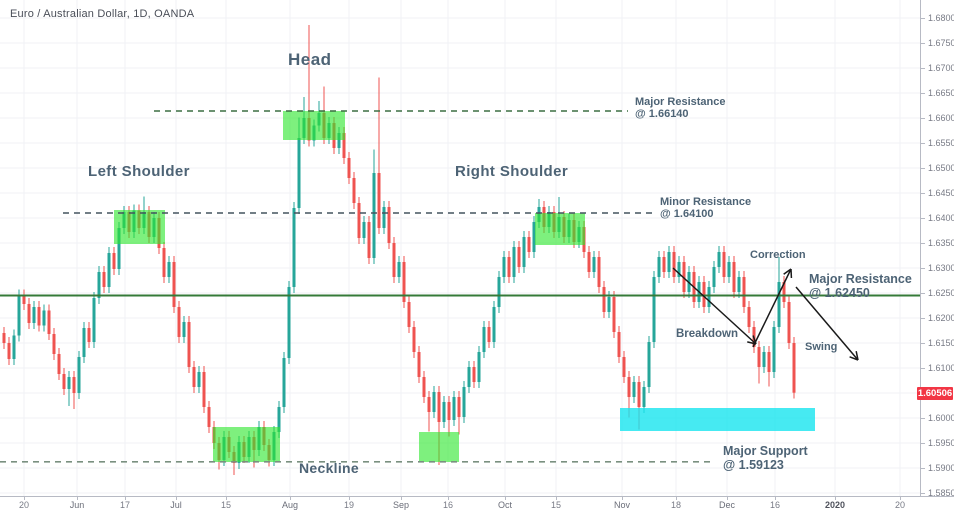  What do you see at coordinates (827, 323) in the screenshot?
I see `swing-arrow` at bounding box center [827, 323].